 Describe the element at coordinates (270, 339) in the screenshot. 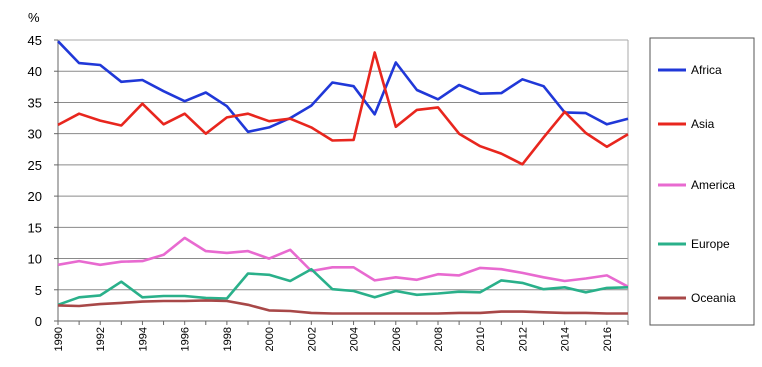

I see `x-tick-label: 2000` at that location.